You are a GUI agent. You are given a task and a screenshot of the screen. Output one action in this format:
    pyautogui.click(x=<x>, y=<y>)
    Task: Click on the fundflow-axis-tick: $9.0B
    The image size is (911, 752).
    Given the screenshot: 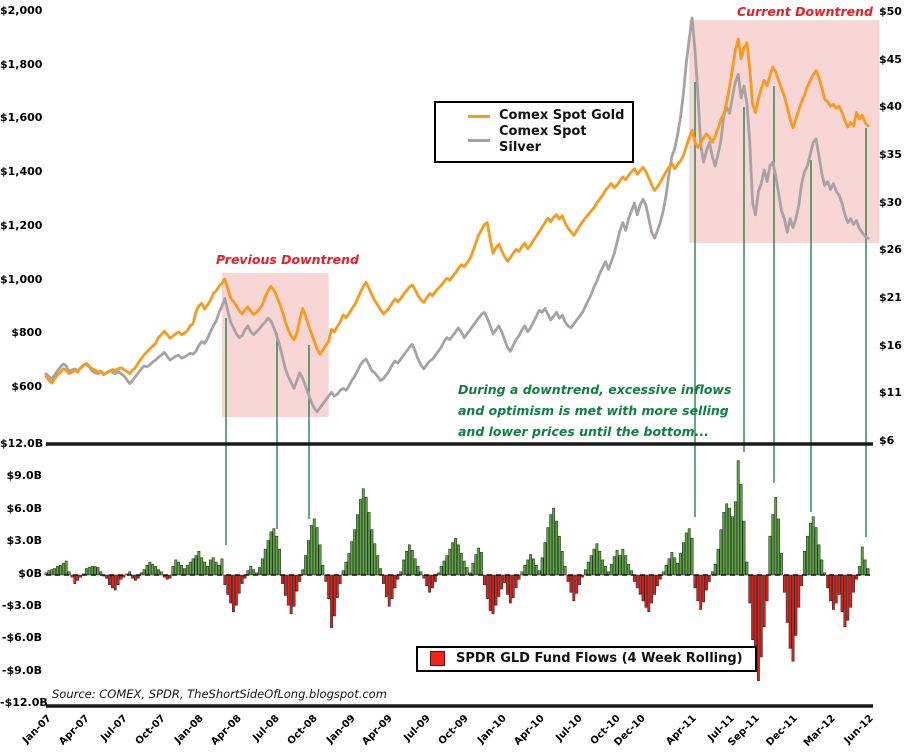 What is the action you would take?
    pyautogui.click(x=24, y=476)
    